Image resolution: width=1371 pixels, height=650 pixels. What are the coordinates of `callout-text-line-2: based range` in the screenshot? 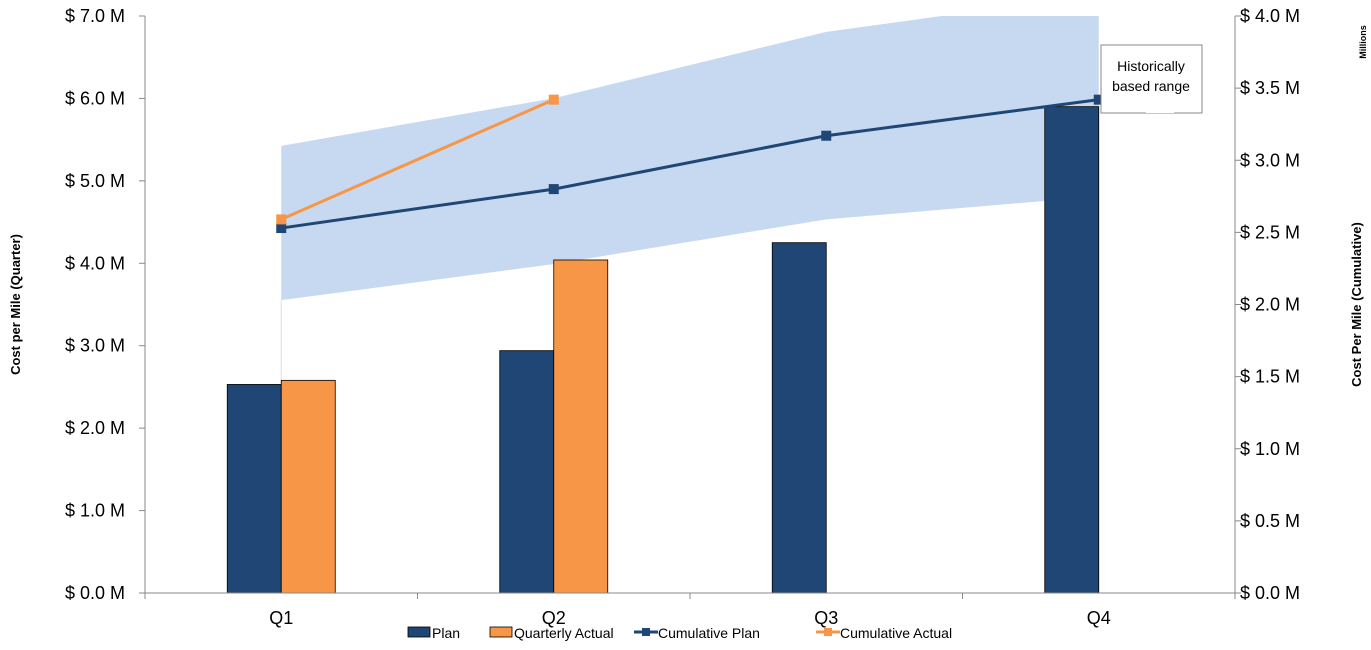 It's located at (1151, 86).